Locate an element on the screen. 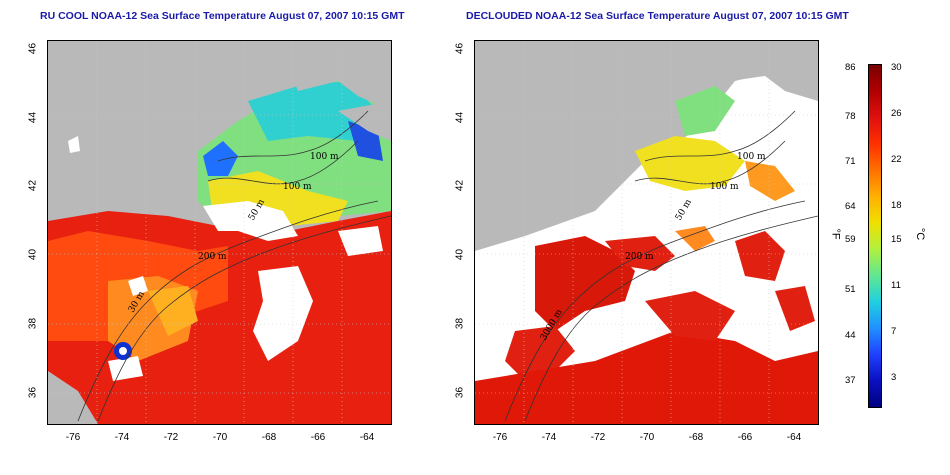 This screenshot has height=475, width=950. celsius-label: 3 is located at coordinates (894, 377).